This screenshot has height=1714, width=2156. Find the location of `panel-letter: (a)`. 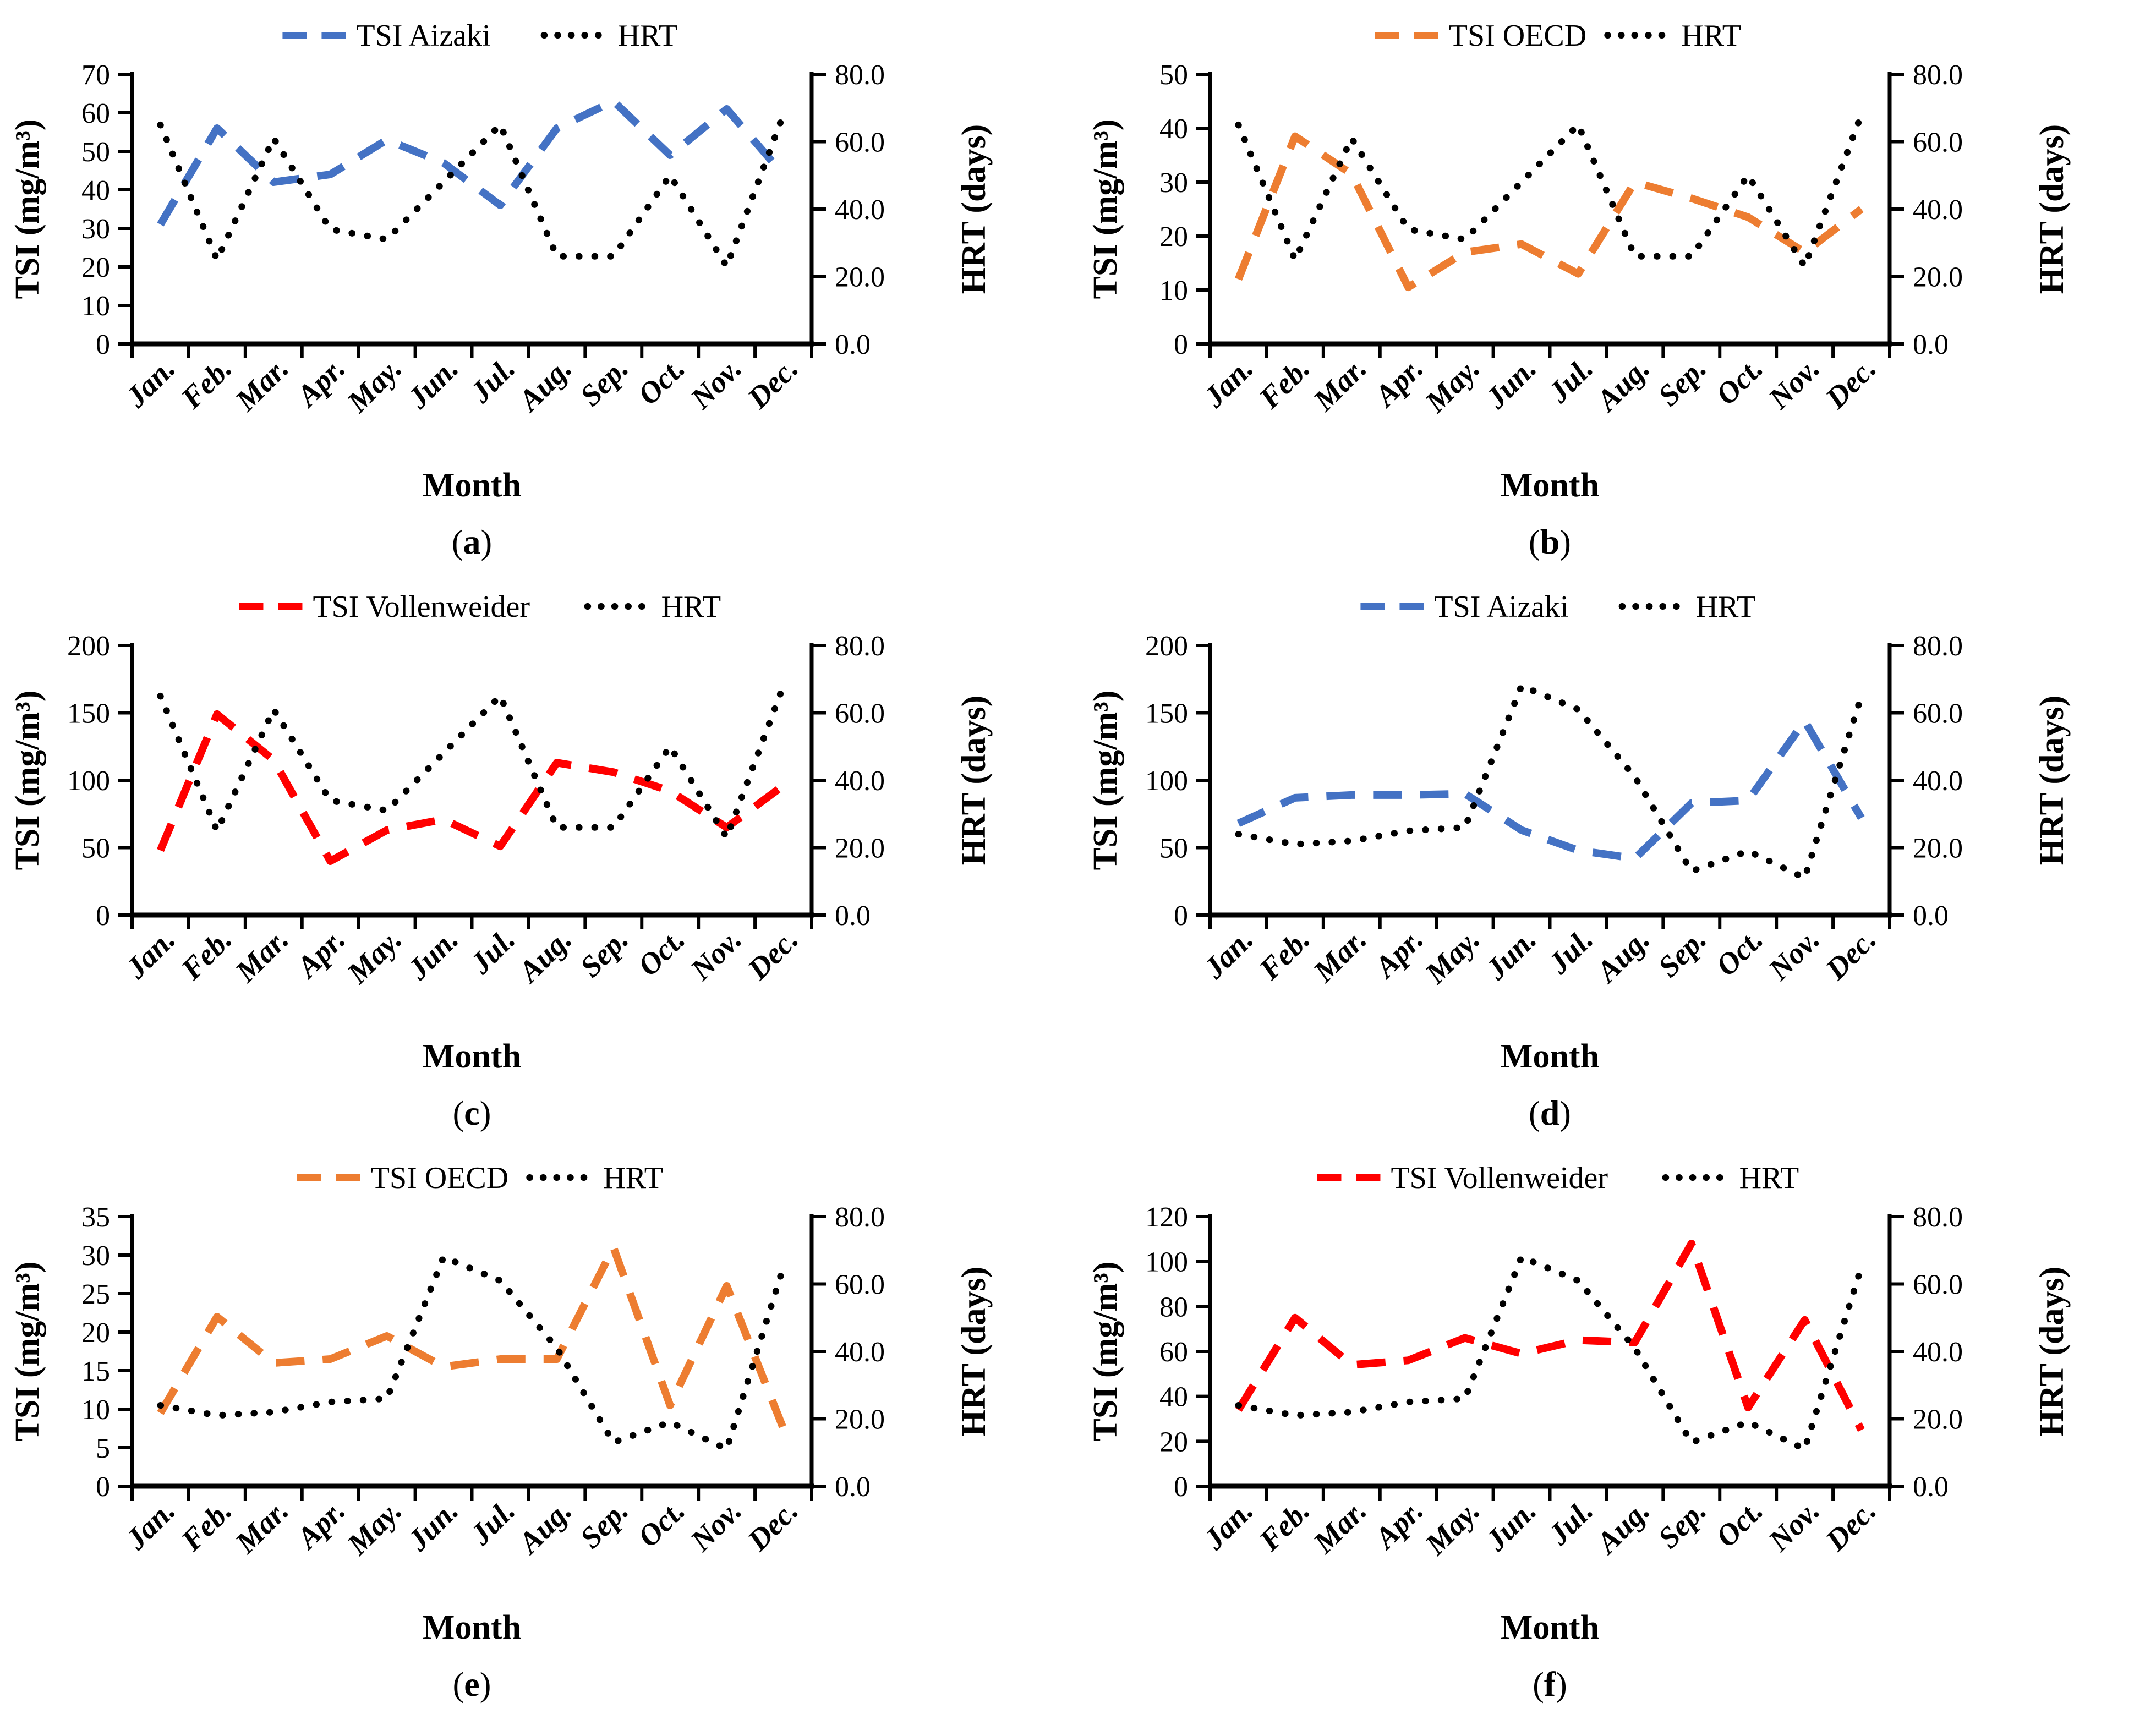

panel-letter: (a) is located at coordinates (472, 541).